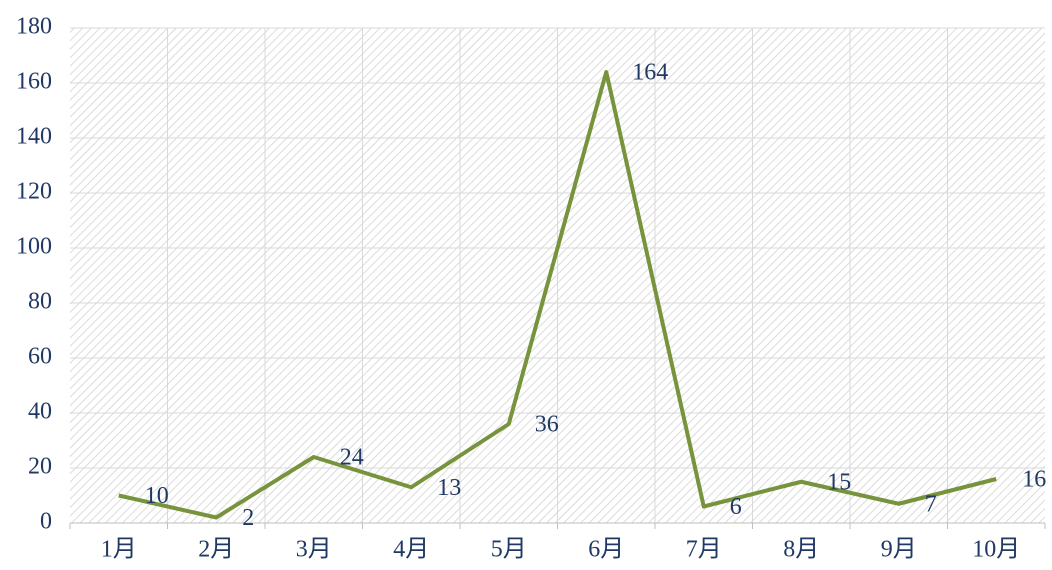 The height and width of the screenshot is (570, 1052). Describe the element at coordinates (40, 357) in the screenshot. I see `y-tick-label: 60` at that location.